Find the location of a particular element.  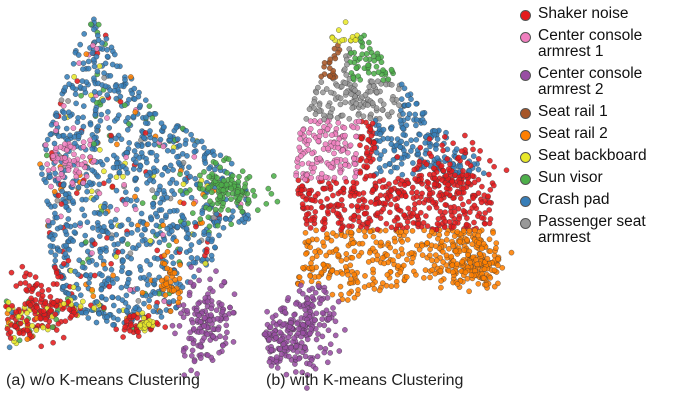

caption-panel-b: (b) with K-means Clustering is located at coordinates (365, 380).